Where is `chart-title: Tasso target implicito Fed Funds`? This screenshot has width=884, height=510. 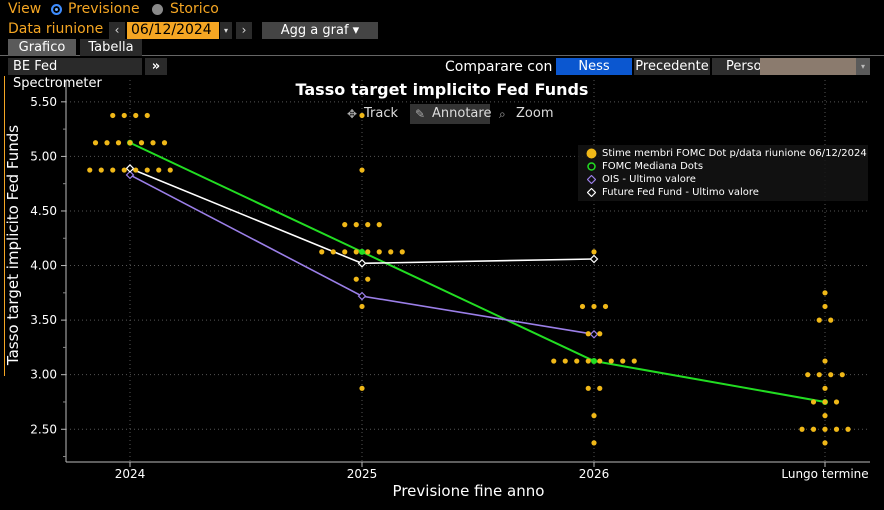
chart-title: Tasso target implicito Fed Funds is located at coordinates (442, 89).